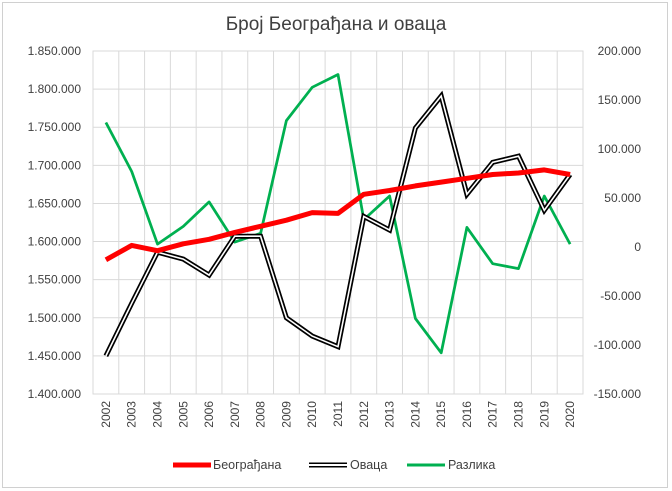 This screenshot has height=491, width=672. Describe the element at coordinates (106, 414) in the screenshot. I see `x-tick-label: 2002` at that location.